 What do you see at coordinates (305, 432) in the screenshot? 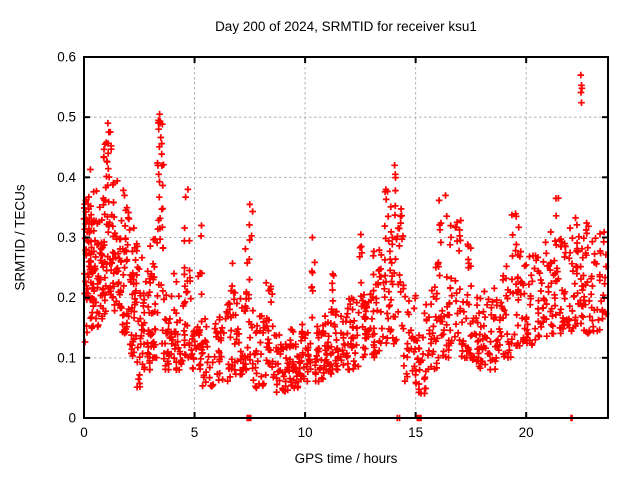
I see `x-tick-label: 10` at bounding box center [305, 432].